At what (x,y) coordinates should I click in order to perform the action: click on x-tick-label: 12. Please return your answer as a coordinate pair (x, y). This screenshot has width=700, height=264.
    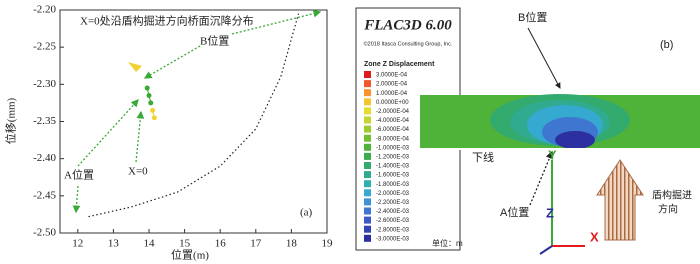
    Looking at the image, I should click on (77, 244).